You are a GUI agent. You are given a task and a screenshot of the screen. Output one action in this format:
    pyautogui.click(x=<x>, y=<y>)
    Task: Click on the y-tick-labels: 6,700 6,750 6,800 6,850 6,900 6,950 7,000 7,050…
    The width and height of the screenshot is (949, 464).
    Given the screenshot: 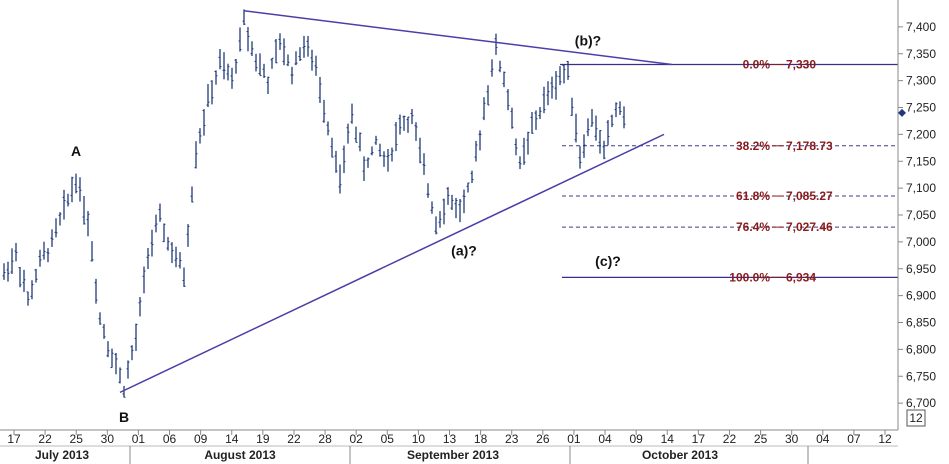 What is the action you would take?
    pyautogui.click(x=917, y=215)
    